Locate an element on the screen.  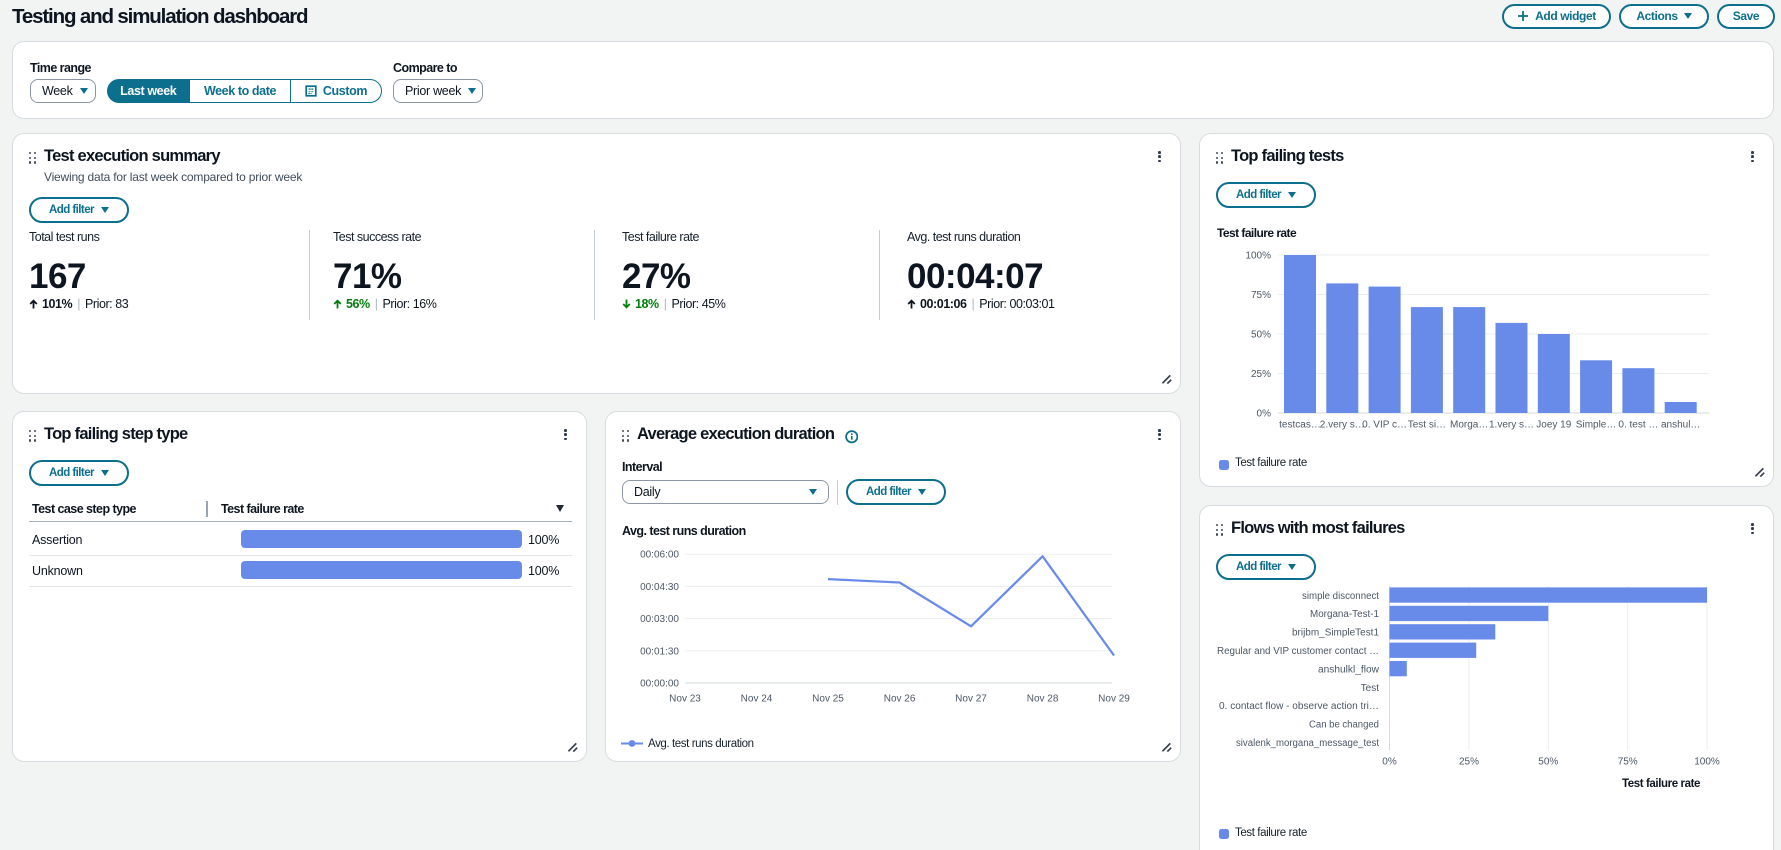
svg-text: 00:03:00 is located at coordinates (659, 619).